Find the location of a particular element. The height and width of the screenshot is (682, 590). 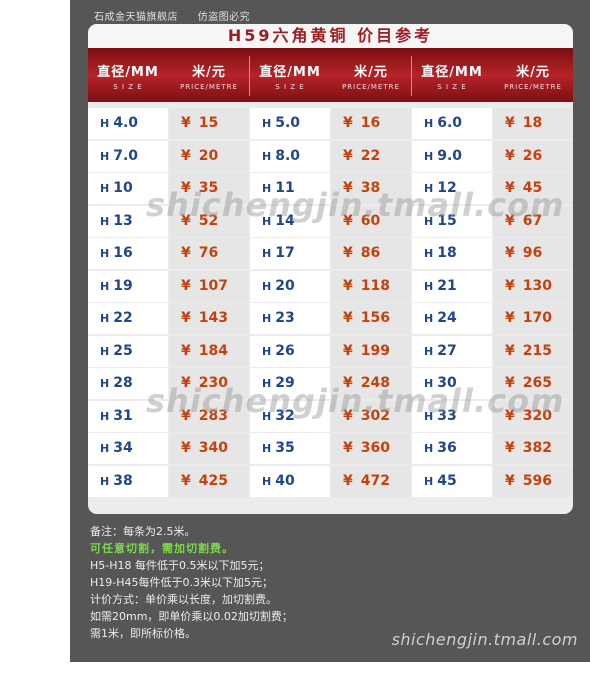

size-value: 38 is located at coordinates (123, 480).